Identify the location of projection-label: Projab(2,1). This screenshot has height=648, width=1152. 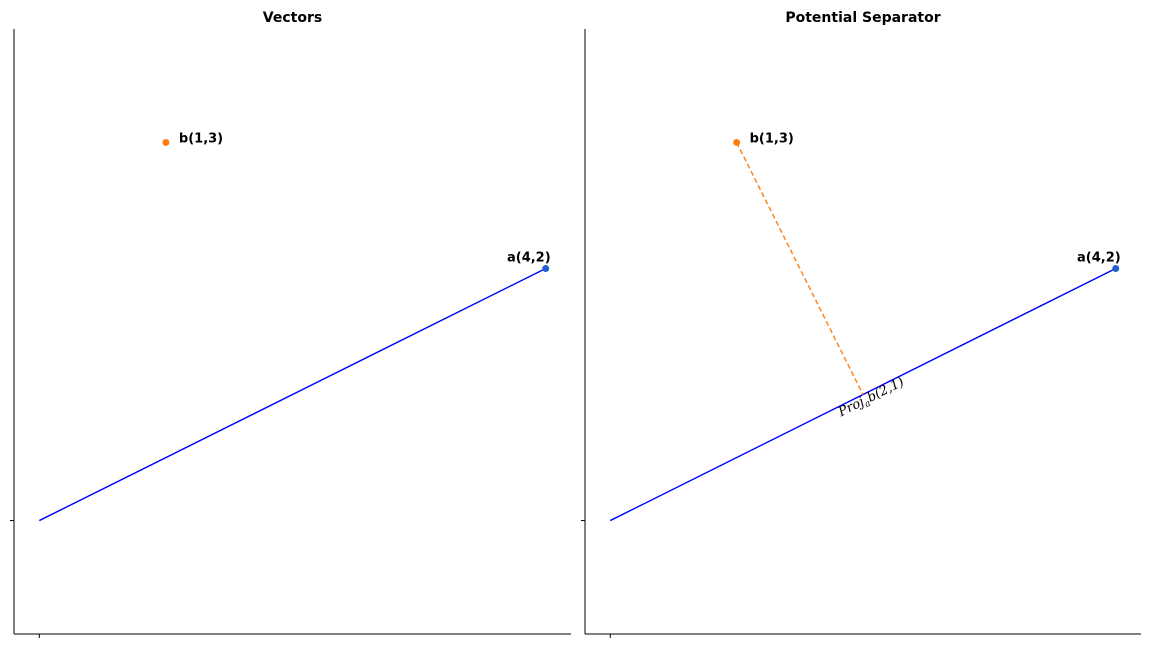
(871, 399).